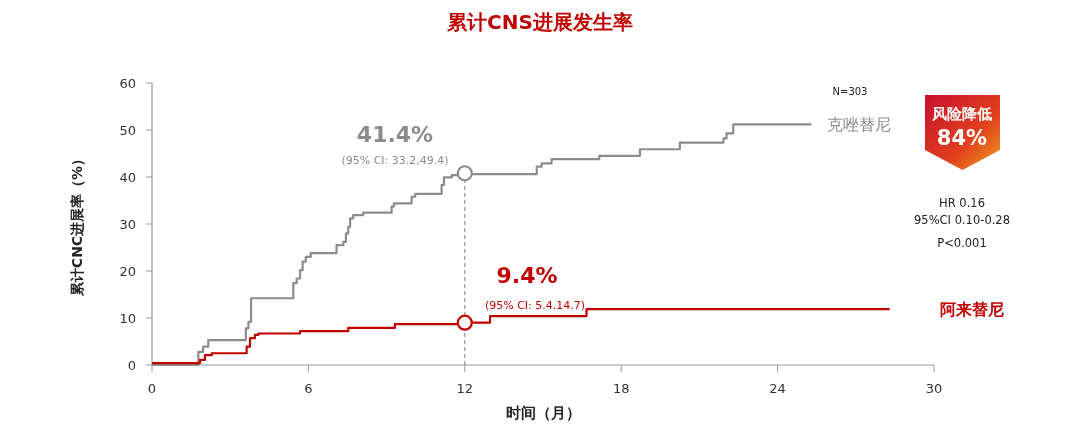 Image resolution: width=1080 pixels, height=443 pixels. What do you see at coordinates (127, 130) in the screenshot?
I see `y-tick-label: 50` at bounding box center [127, 130].